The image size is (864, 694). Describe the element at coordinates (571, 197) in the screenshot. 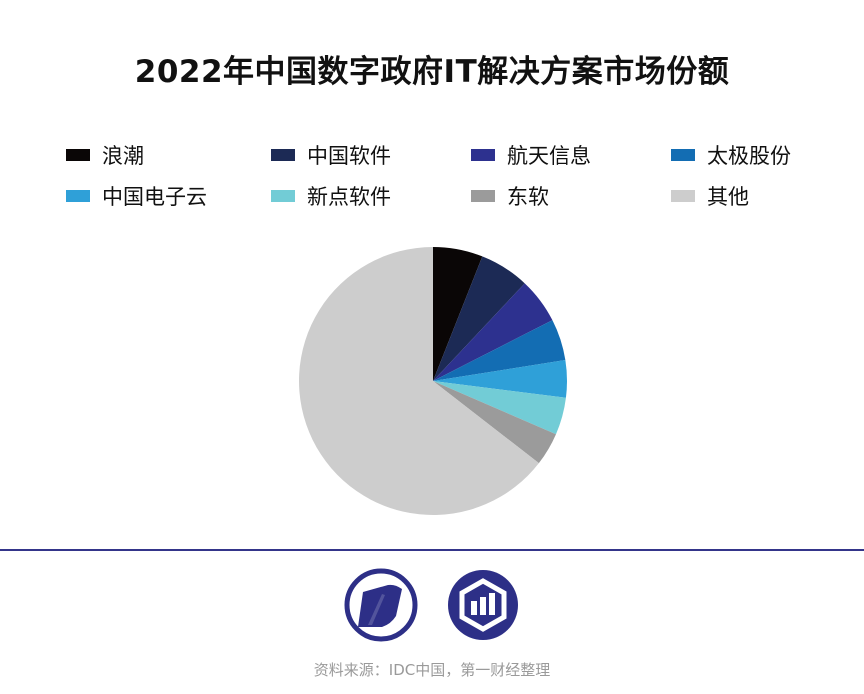

I see `legend-item: 东软` at that location.